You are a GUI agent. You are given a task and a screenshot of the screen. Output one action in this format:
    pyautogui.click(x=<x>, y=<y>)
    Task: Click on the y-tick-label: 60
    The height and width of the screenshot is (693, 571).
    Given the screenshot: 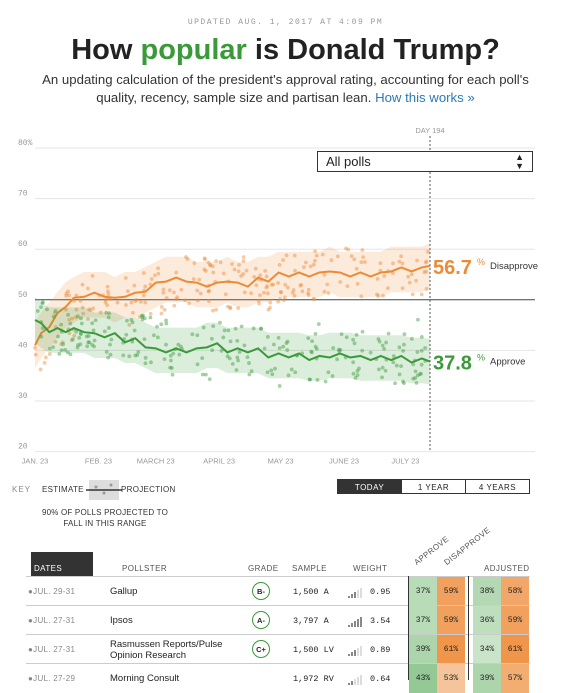 What is the action you would take?
    pyautogui.click(x=23, y=244)
    